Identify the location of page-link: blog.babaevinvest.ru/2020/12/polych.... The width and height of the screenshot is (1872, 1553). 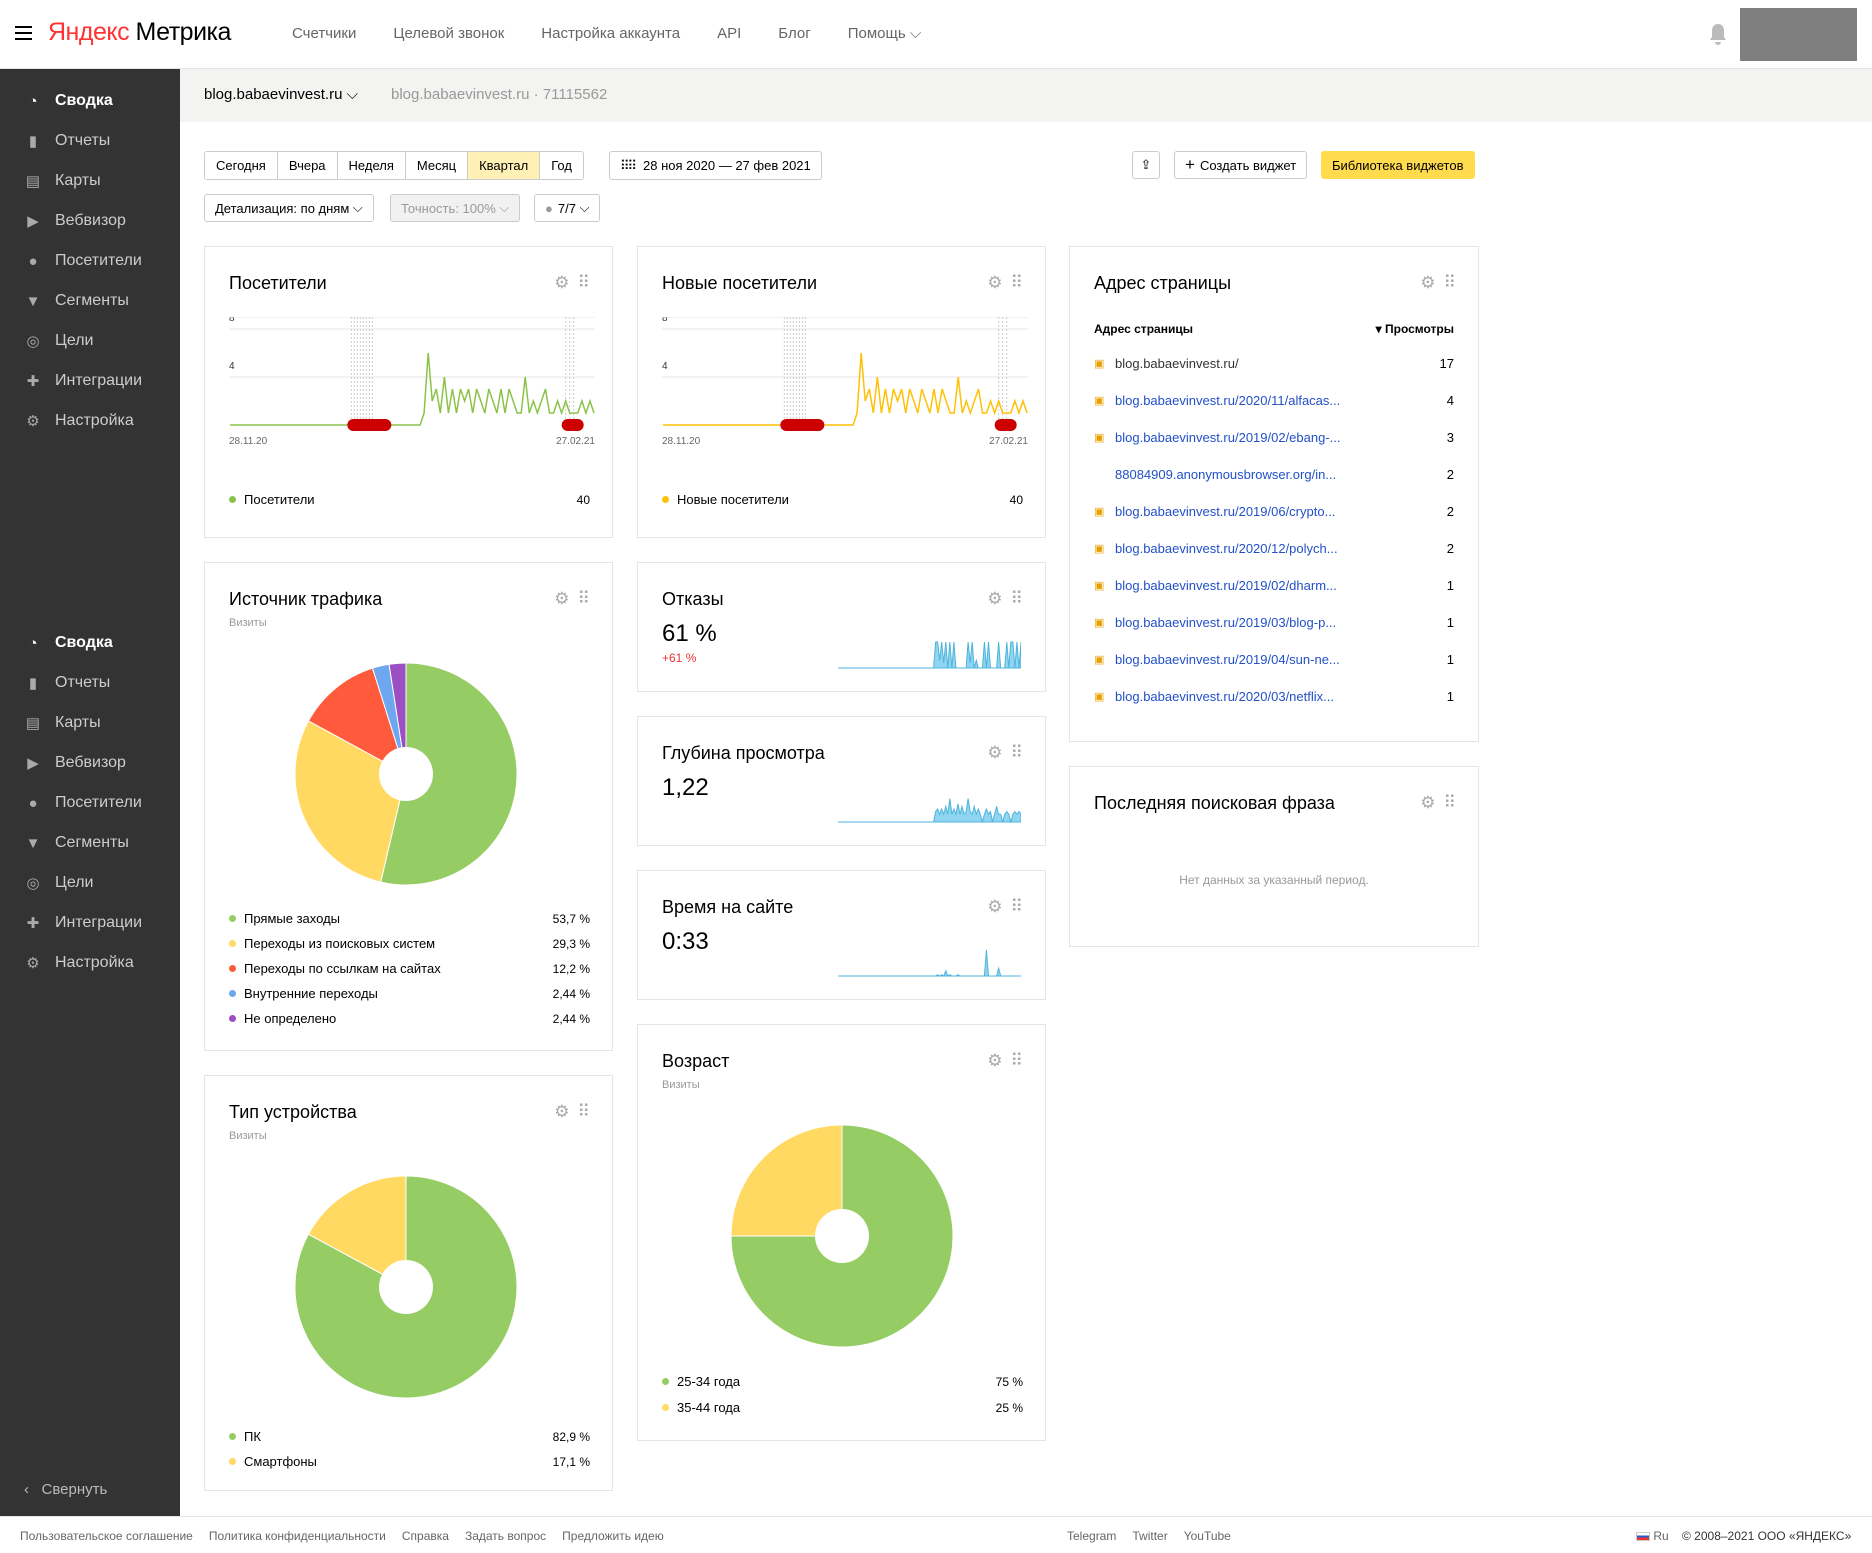
(1226, 548).